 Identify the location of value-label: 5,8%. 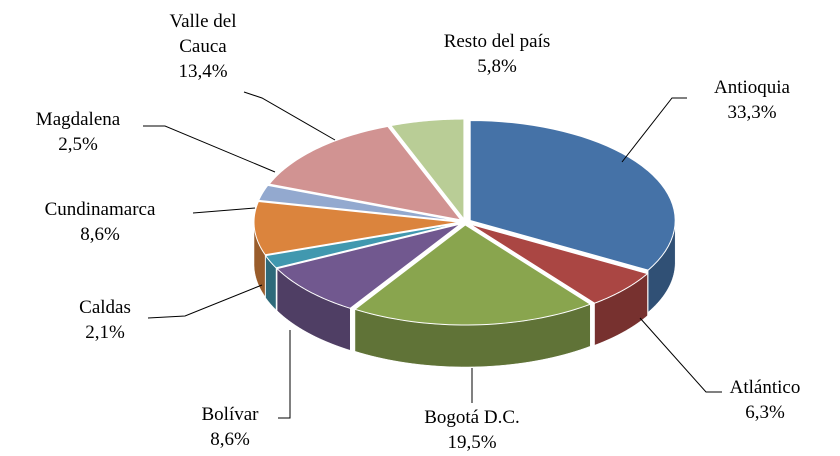
(497, 66).